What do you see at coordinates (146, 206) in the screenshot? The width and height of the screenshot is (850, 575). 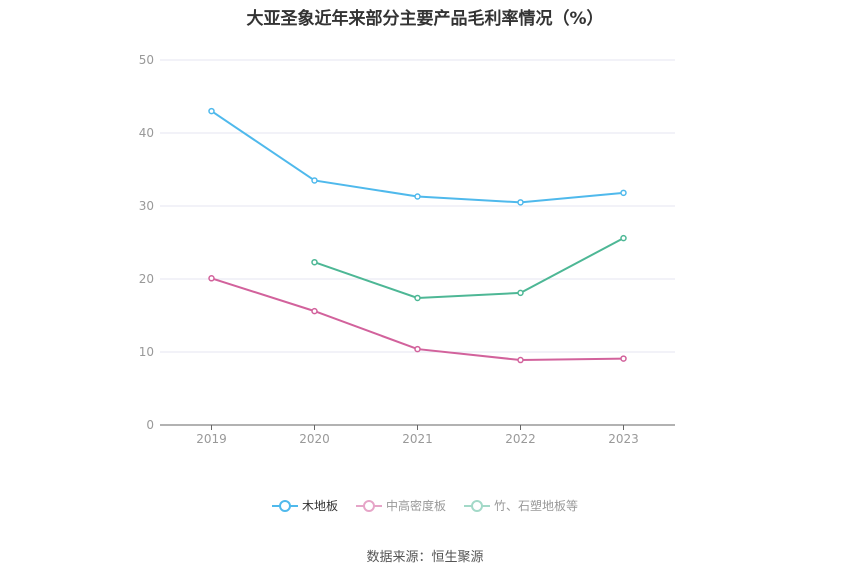 I see `y-tick-label: 30` at bounding box center [146, 206].